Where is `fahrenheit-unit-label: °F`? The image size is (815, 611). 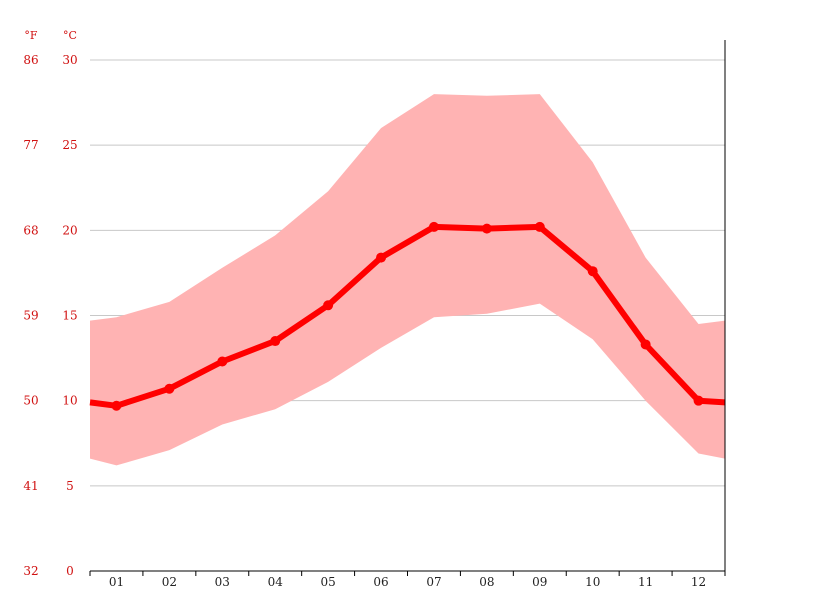
fahrenheit-unit-label: °F is located at coordinates (31, 35).